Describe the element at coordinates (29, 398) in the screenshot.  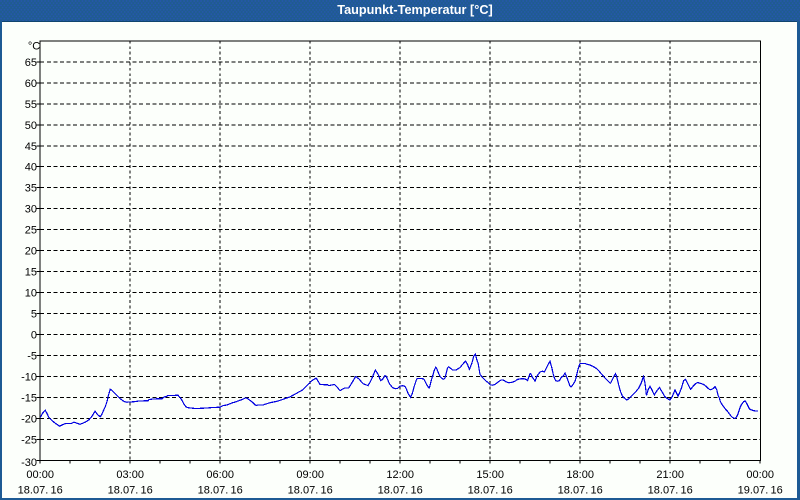
I see `svg-text: -15` at that location.